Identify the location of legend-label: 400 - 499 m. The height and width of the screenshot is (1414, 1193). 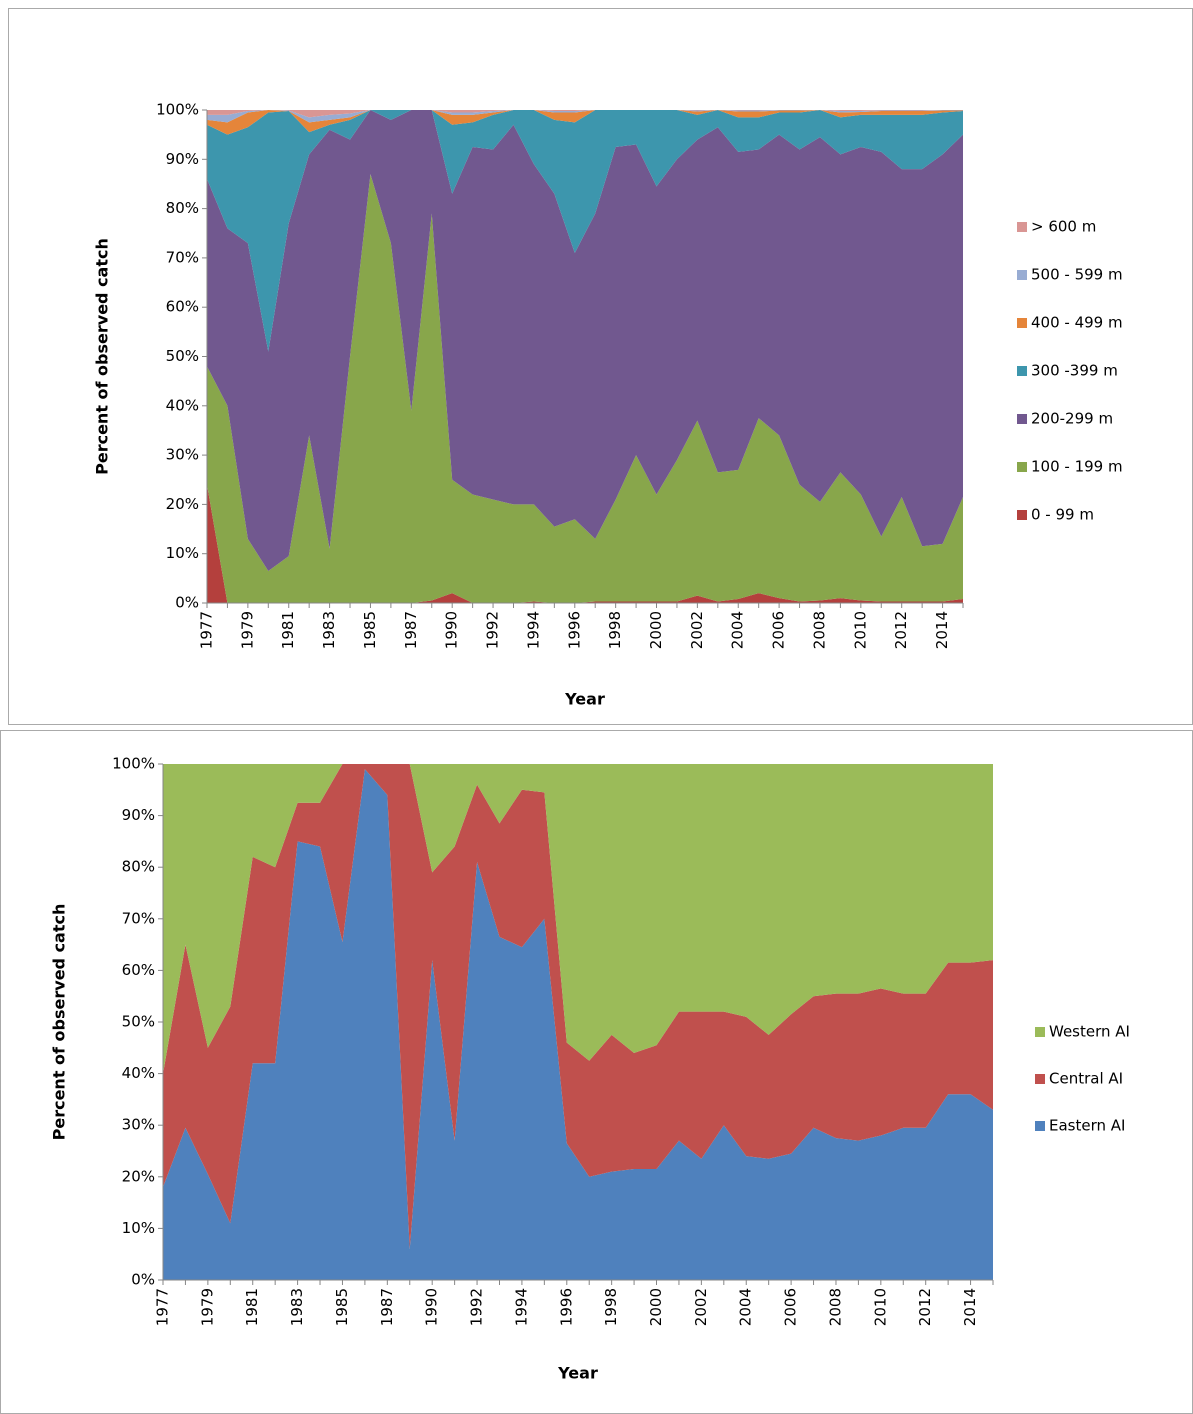
(1077, 323).